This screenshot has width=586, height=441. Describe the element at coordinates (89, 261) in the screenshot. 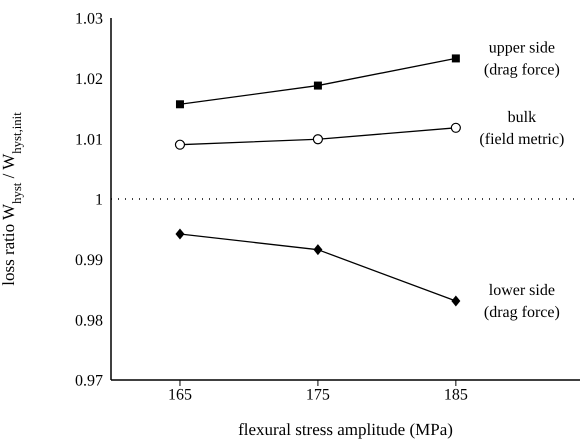

I see `y-tick-label: 0.99` at that location.